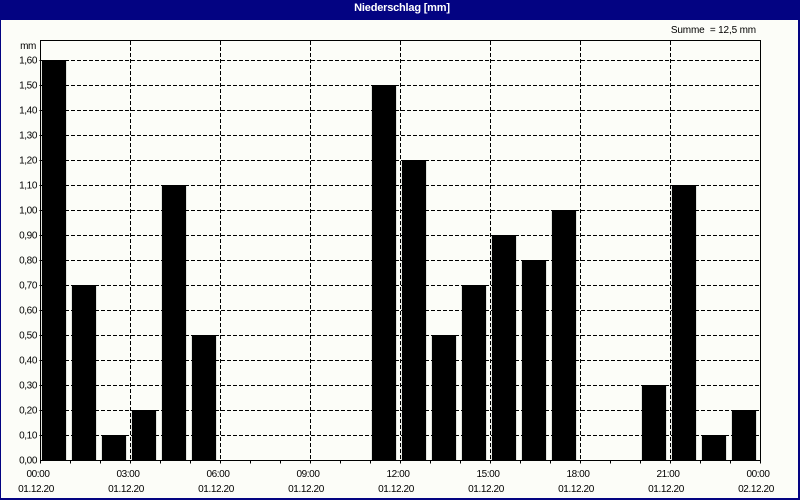 This screenshot has width=800, height=500. I want to click on svg-text: 0,50, so click(28, 336).